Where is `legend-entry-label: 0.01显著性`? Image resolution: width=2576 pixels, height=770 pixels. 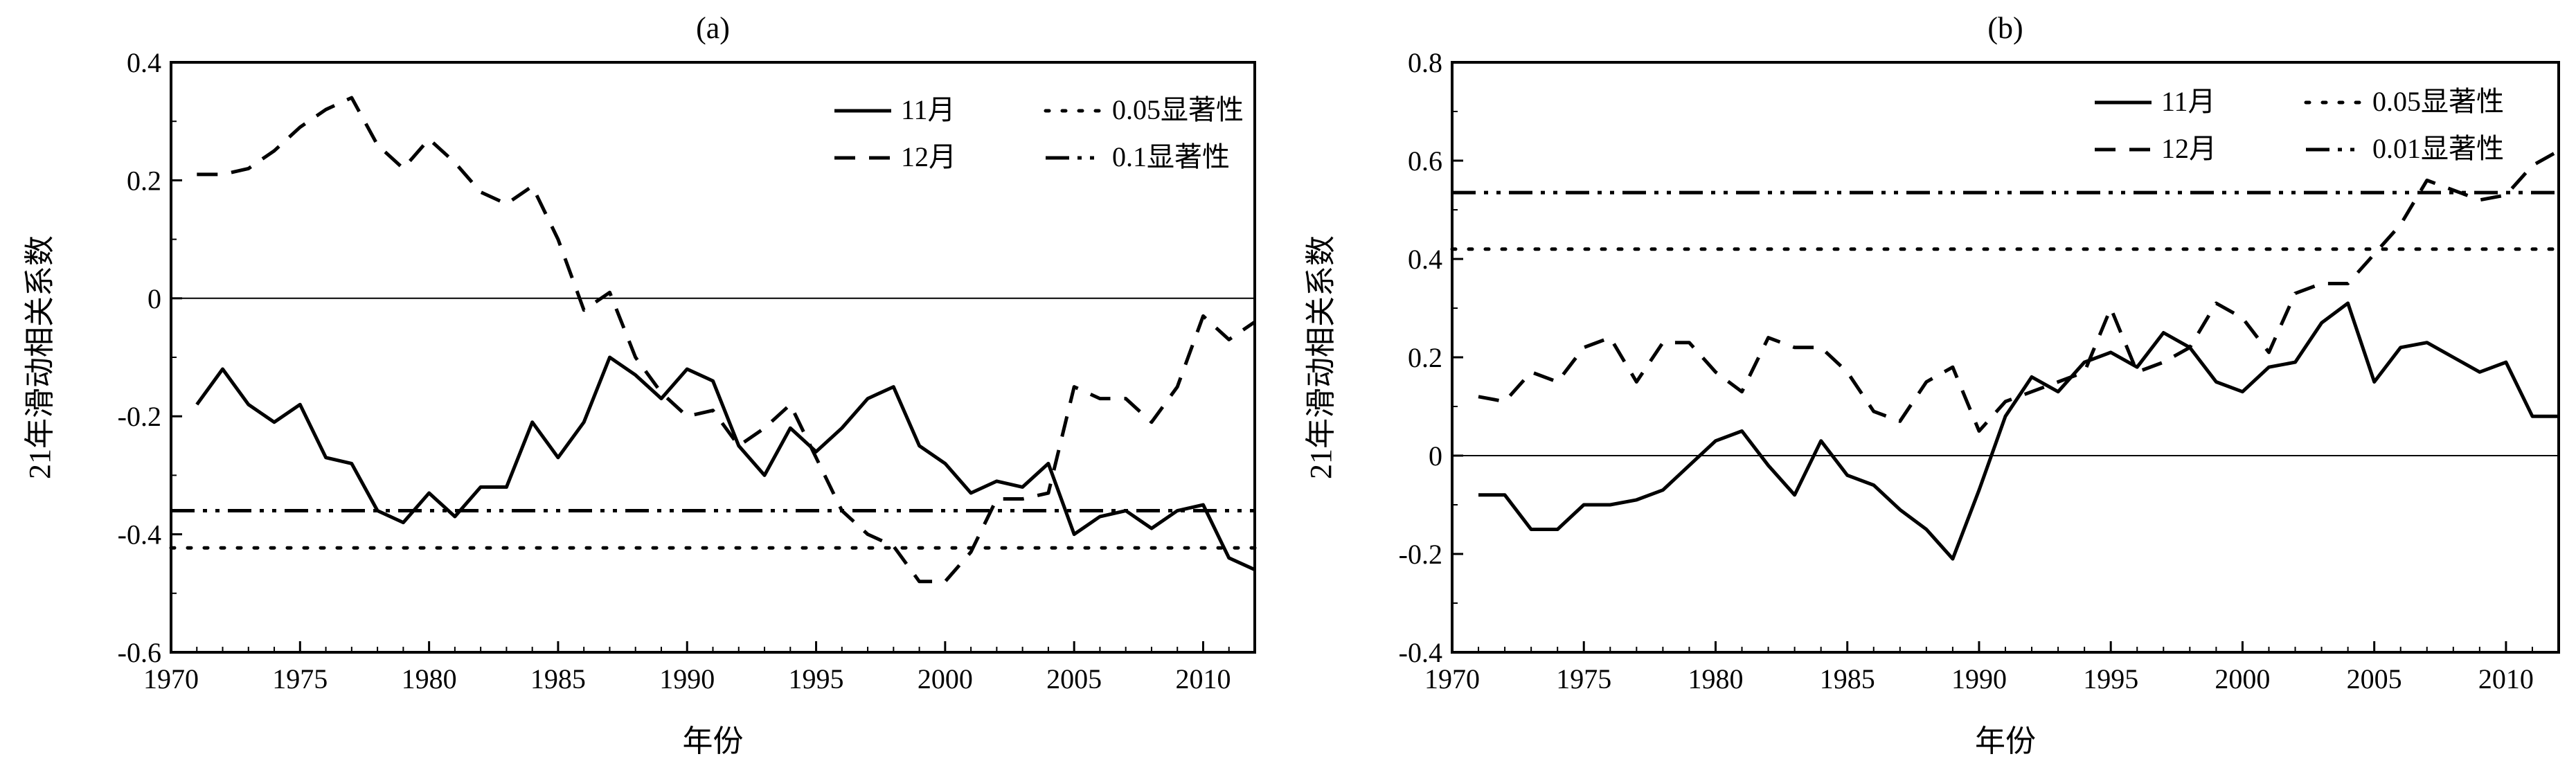 legend-entry-label: 0.01显著性 is located at coordinates (2438, 148).